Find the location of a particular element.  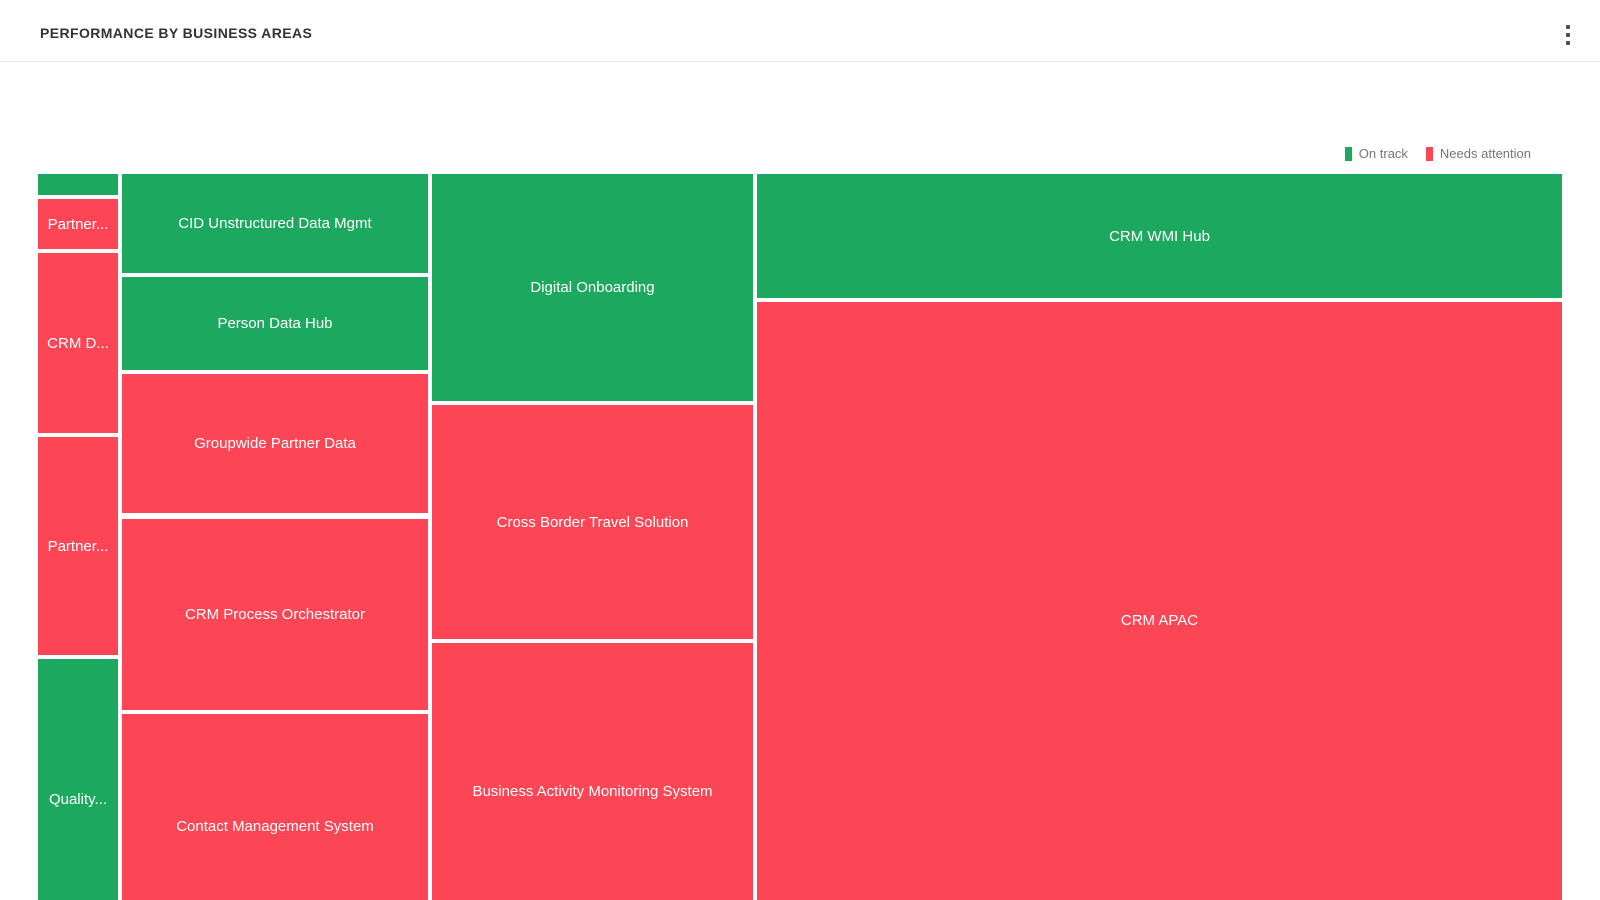

treemap-tile: Business Activity Monitoring System is located at coordinates (592, 771).